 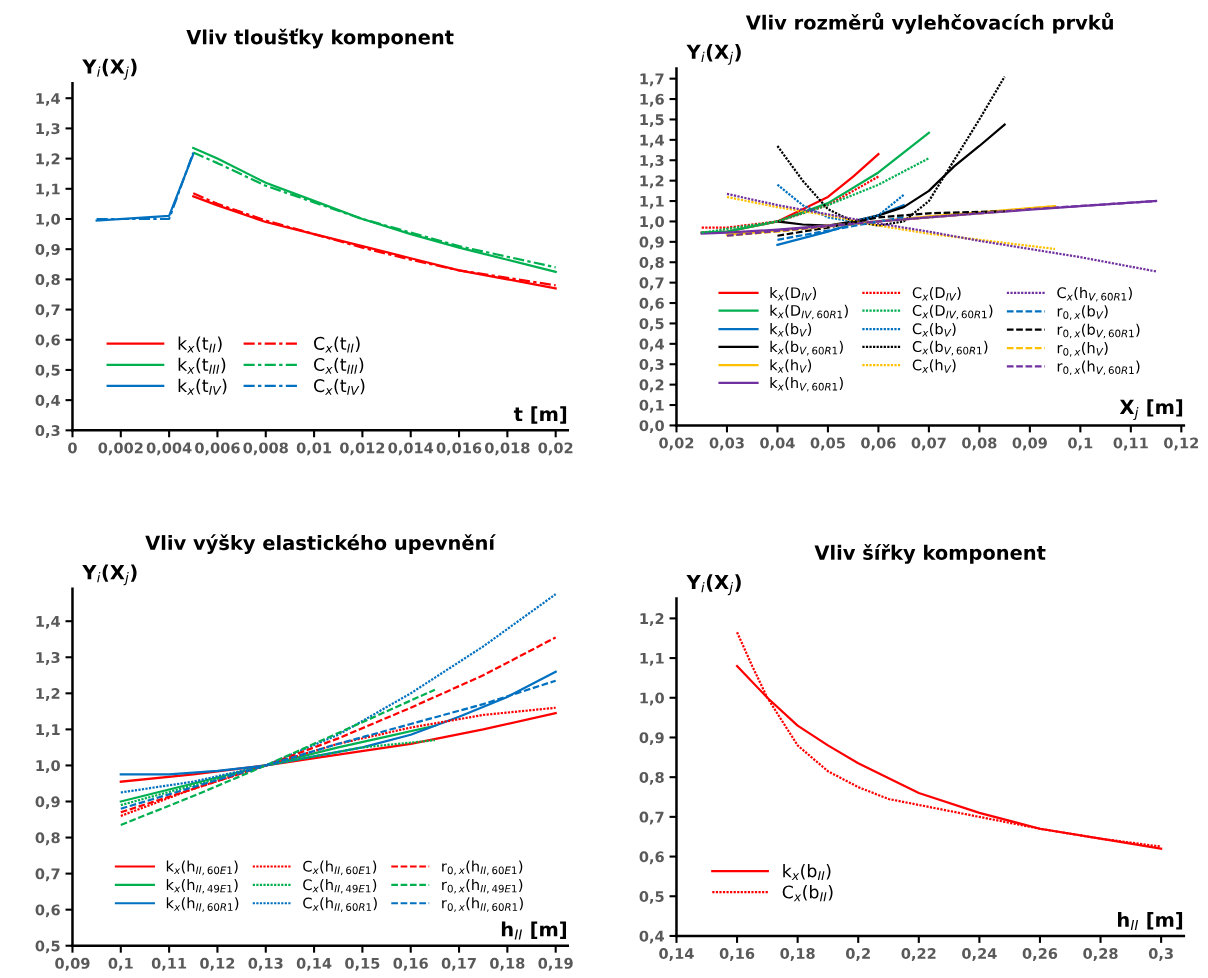 What do you see at coordinates (362, 449) in the screenshot?
I see `x-tick-label: 0,012` at bounding box center [362, 449].